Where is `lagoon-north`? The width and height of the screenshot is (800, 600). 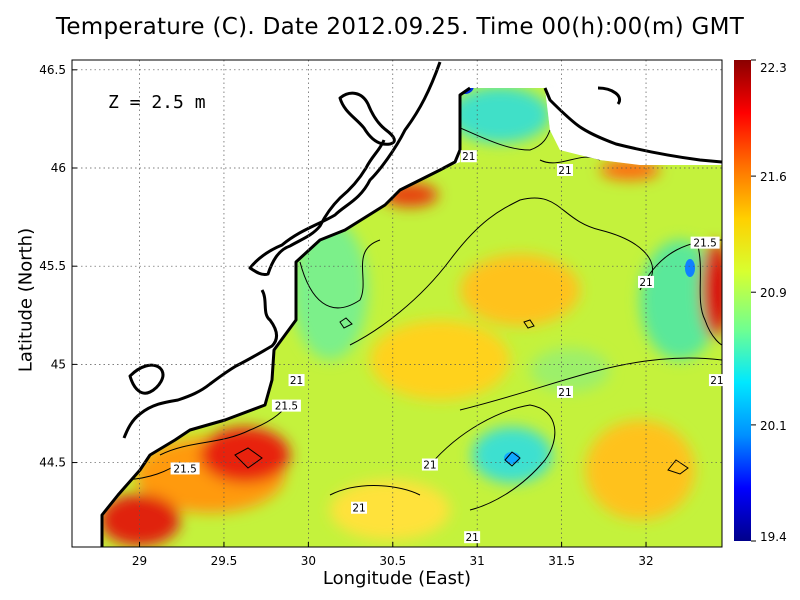
lagoon-north is located at coordinates (367, 118).